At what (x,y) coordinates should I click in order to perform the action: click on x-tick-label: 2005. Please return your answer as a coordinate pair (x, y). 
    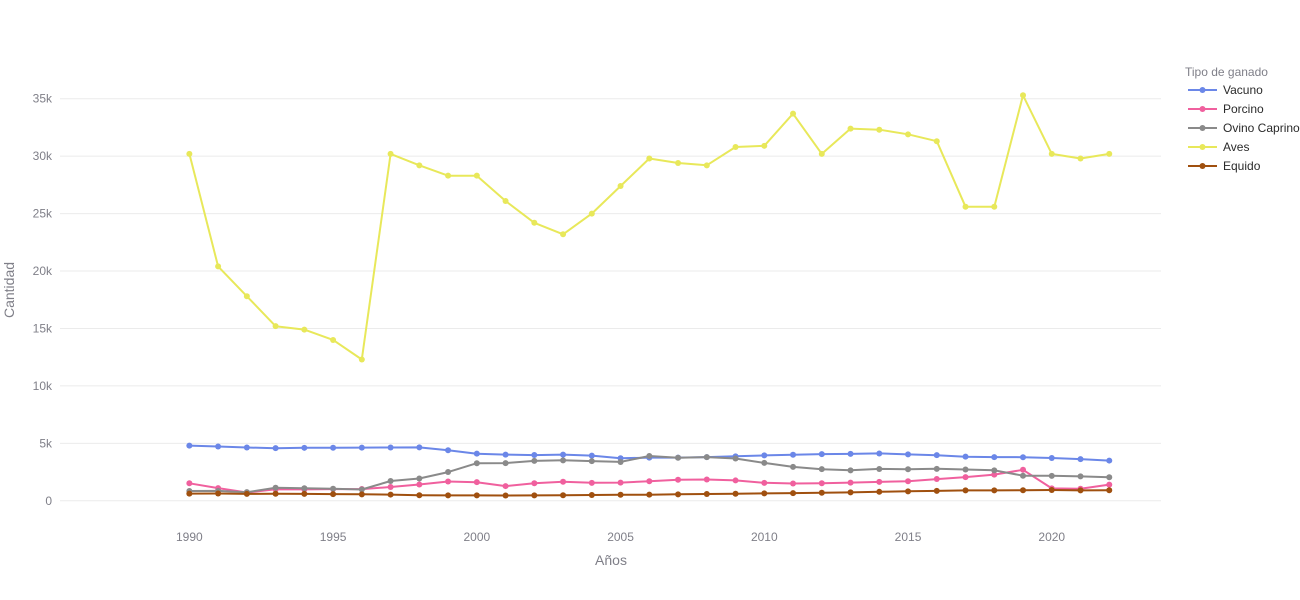
    Looking at the image, I should click on (620, 537).